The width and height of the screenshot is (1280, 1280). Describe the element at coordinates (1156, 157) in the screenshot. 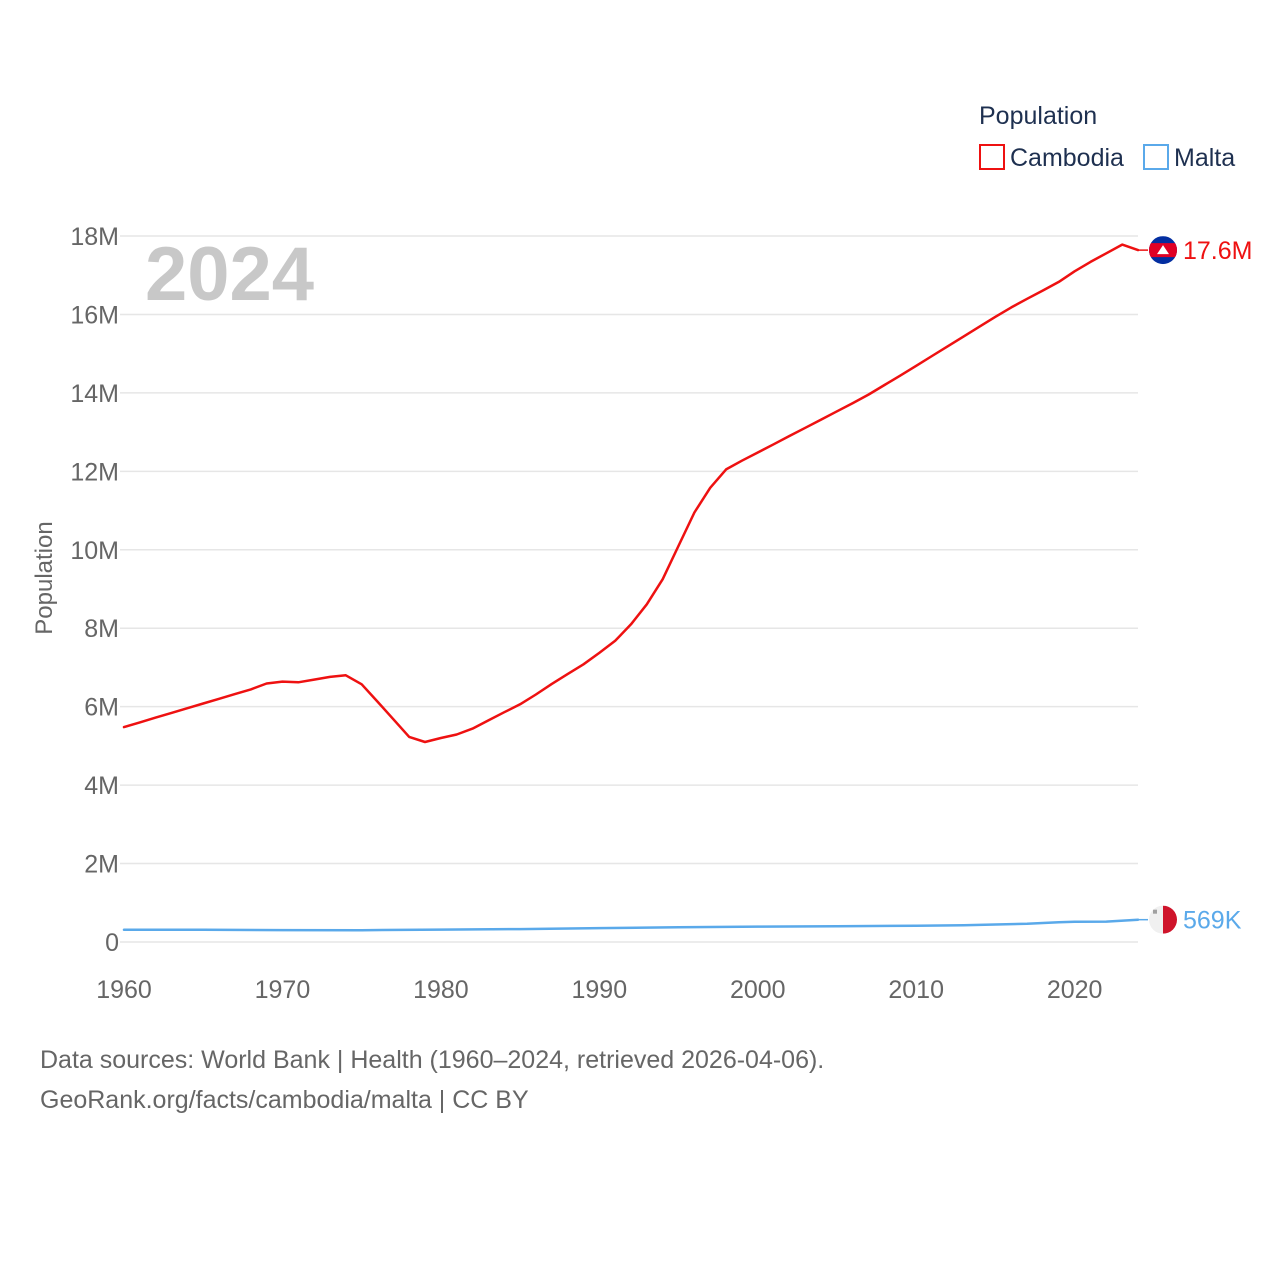

I see `legend-swatch-malta` at that location.